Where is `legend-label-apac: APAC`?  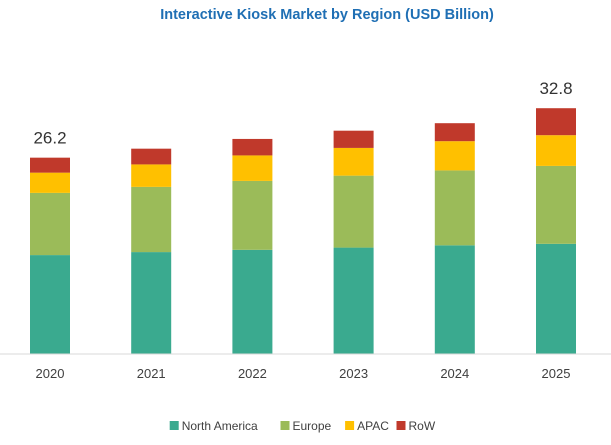 legend-label-apac: APAC is located at coordinates (373, 426).